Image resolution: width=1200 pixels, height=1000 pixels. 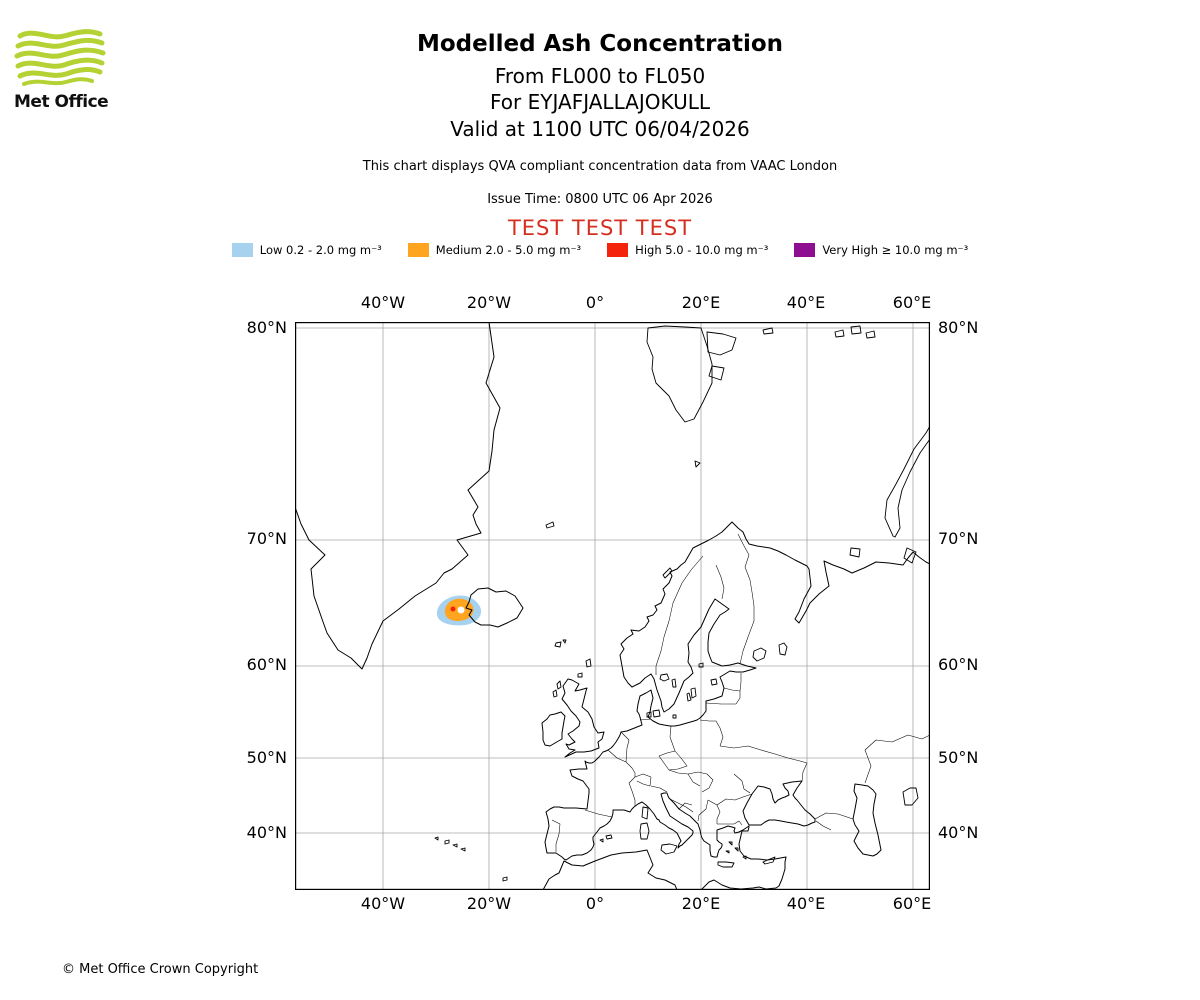 I want to click on legend-swatch-medium, so click(x=418, y=250).